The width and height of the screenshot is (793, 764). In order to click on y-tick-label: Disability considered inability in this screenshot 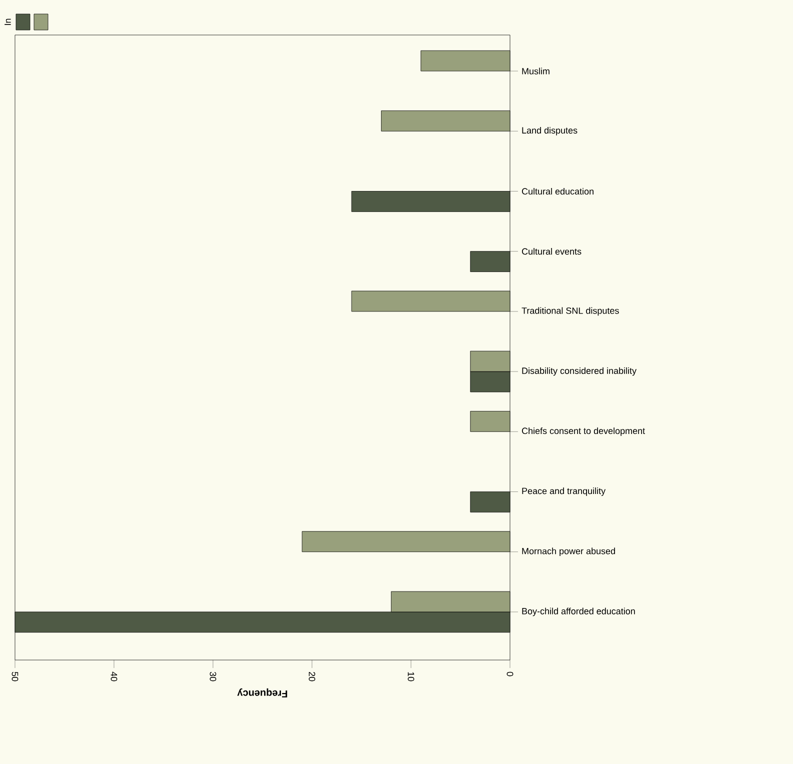, I will do `click(579, 371)`.